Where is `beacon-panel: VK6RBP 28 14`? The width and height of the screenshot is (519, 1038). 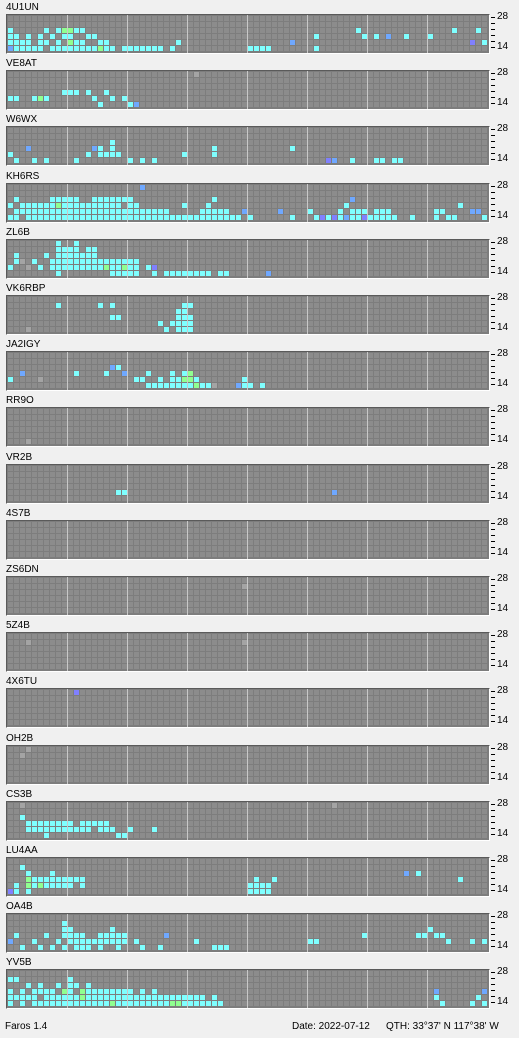 beacon-panel: VK6RBP 28 14 is located at coordinates (259, 309).